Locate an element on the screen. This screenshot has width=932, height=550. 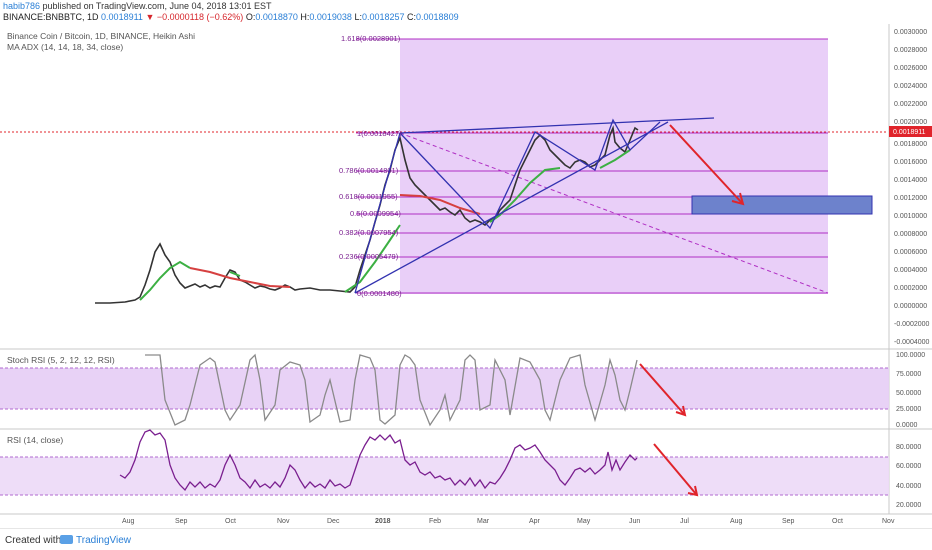
time-tick: 2018 is located at coordinates (383, 521).